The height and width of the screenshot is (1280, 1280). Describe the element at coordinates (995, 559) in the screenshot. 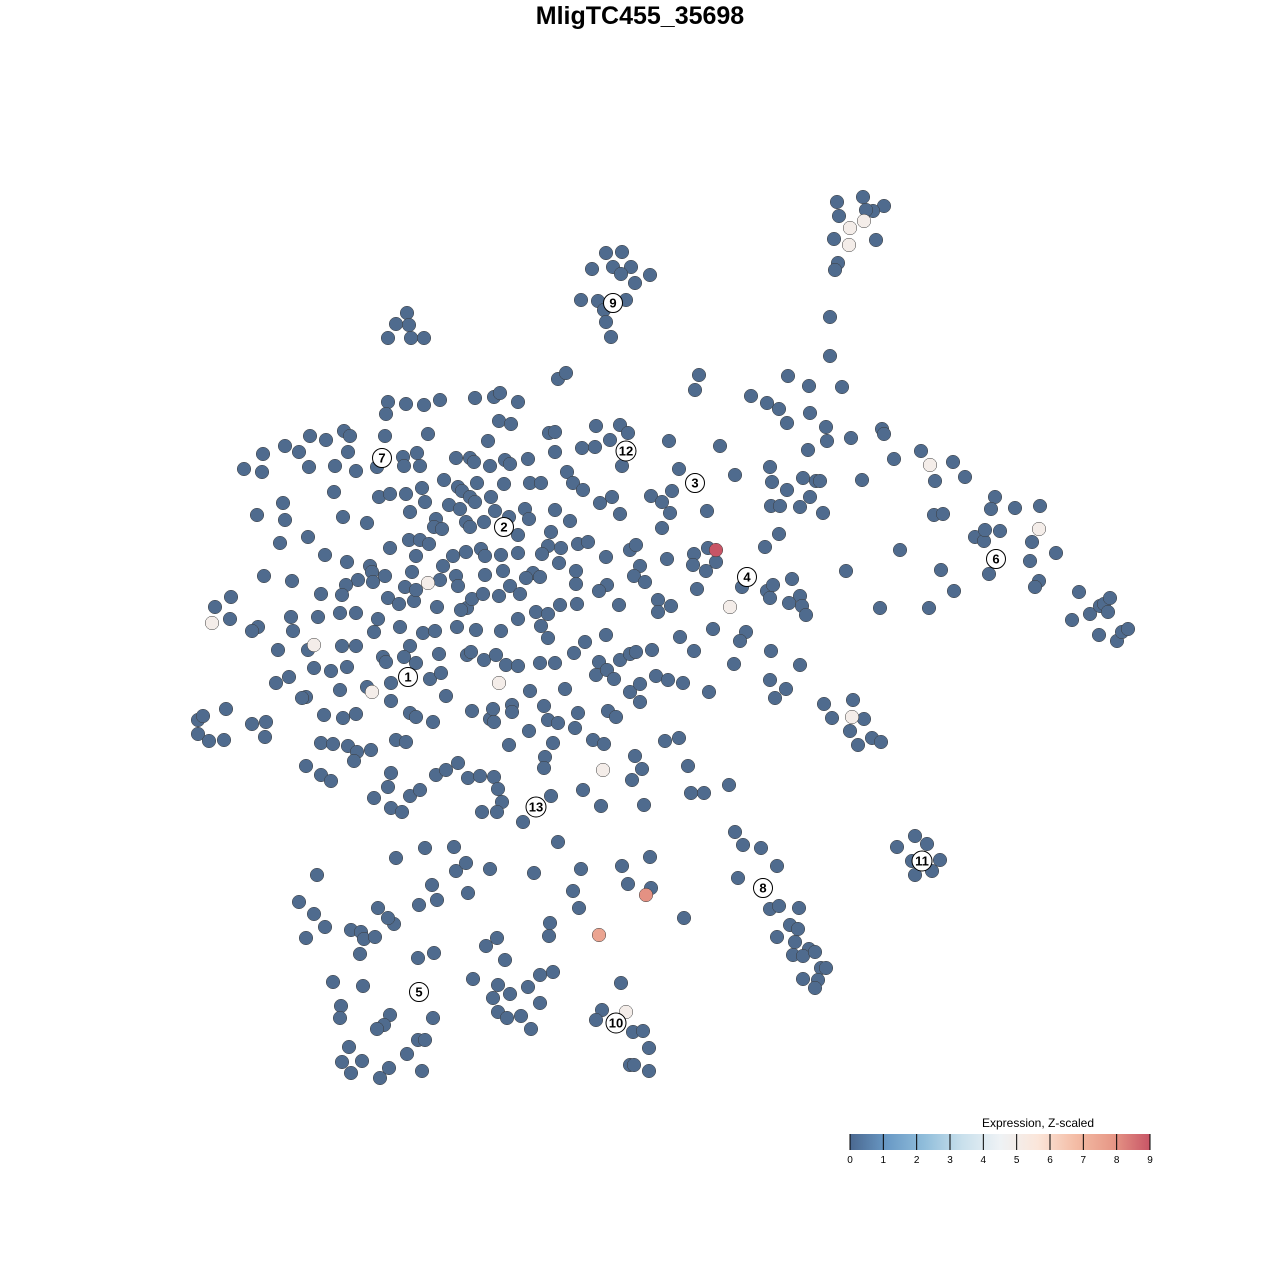

I see `cluster-label-text: 6` at that location.